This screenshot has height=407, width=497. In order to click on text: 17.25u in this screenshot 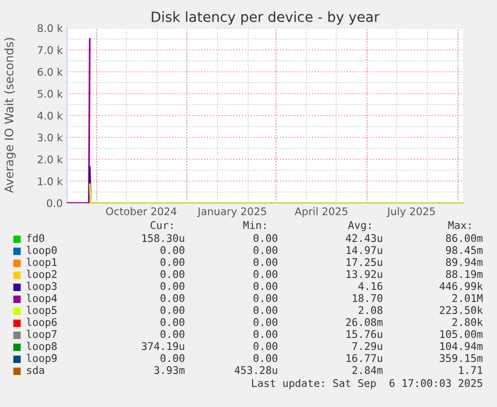, I will do `click(364, 262)`.